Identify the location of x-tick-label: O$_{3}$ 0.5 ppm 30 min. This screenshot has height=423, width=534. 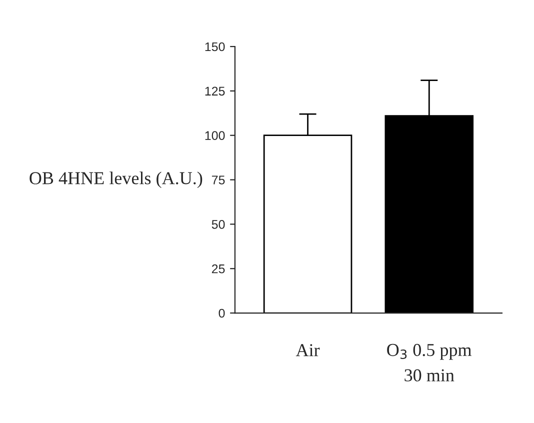
(429, 363).